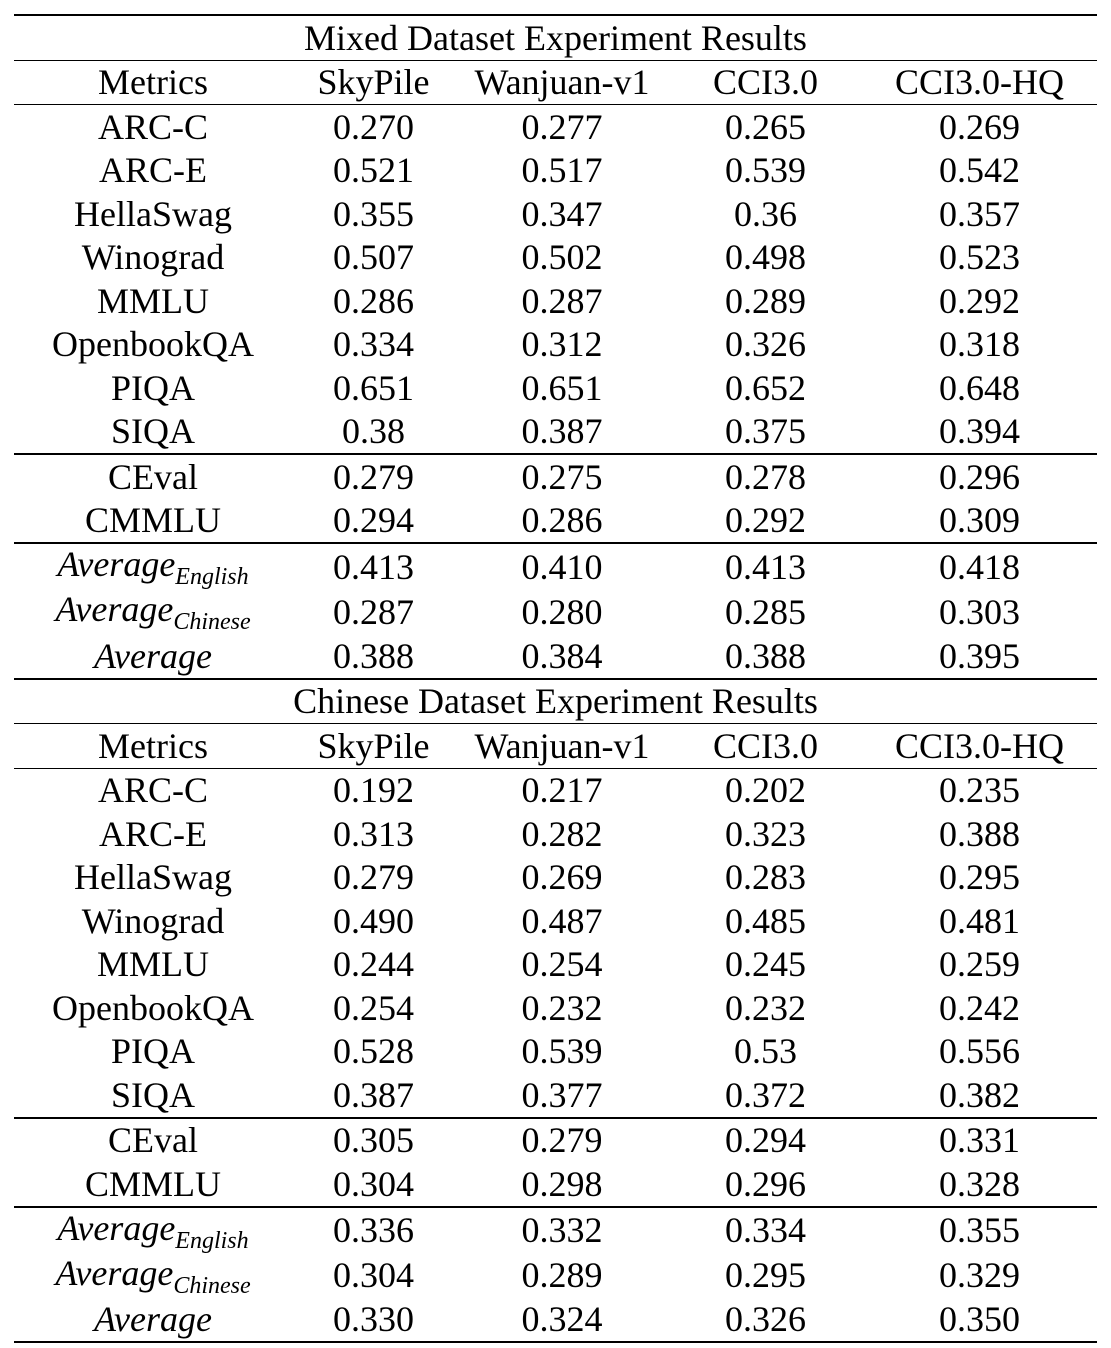  What do you see at coordinates (562, 1051) in the screenshot?
I see `value-cell: 0.539` at bounding box center [562, 1051].